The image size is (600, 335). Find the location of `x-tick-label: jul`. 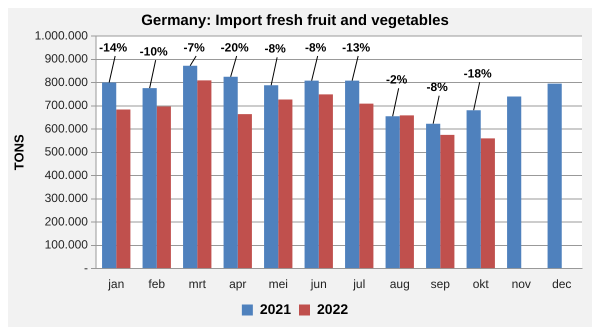

x-tick-label: jul is located at coordinates (359, 284).